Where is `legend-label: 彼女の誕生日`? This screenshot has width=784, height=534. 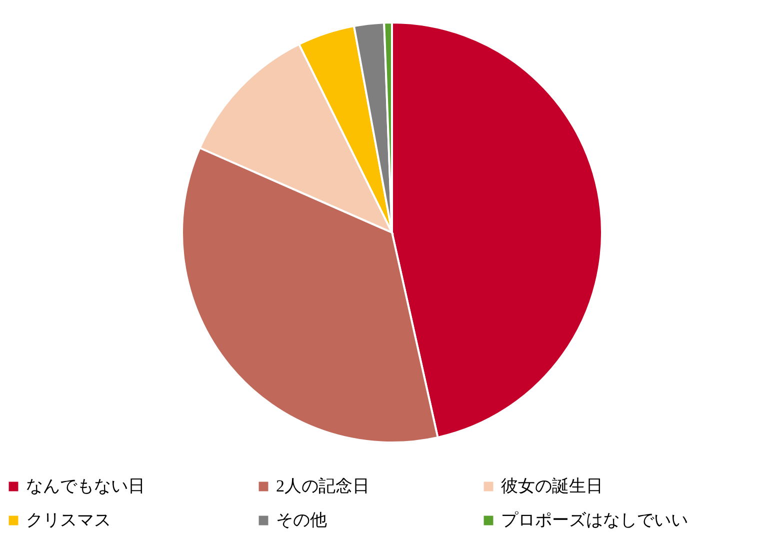
legend-label: 彼女の誕生日 is located at coordinates (552, 486).